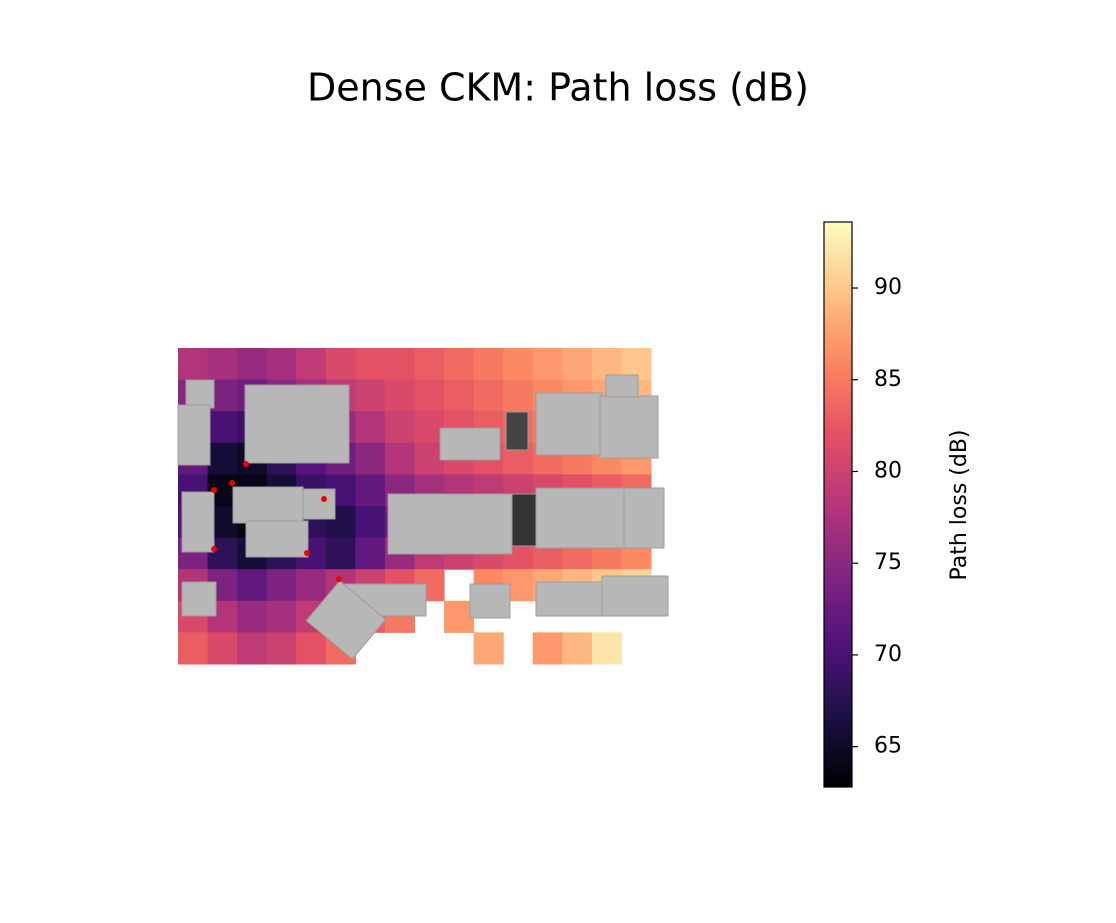 This screenshot has width=1116, height=923. I want to click on transmitters, so click(276, 521).